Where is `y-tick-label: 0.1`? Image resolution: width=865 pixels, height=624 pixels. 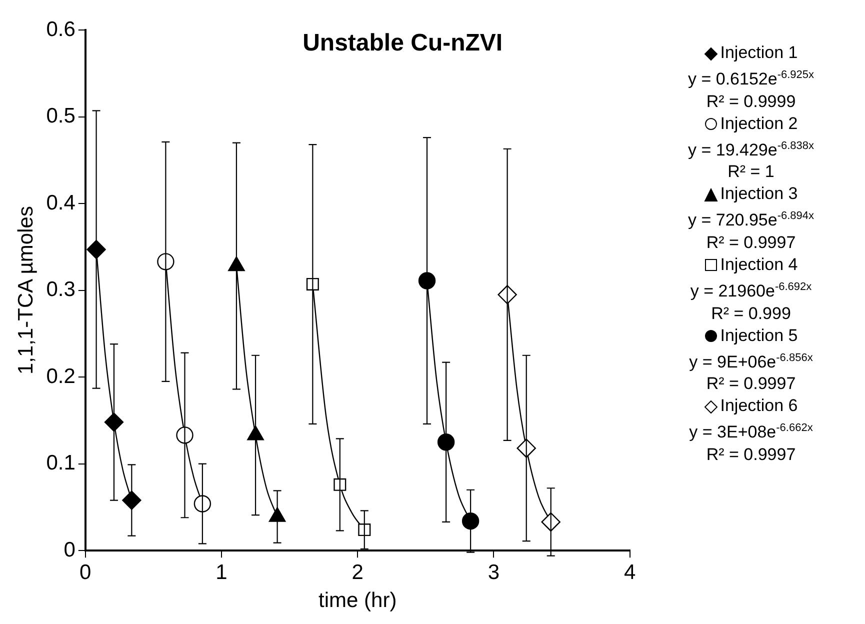 y-tick-label: 0.1 is located at coordinates (61, 463).